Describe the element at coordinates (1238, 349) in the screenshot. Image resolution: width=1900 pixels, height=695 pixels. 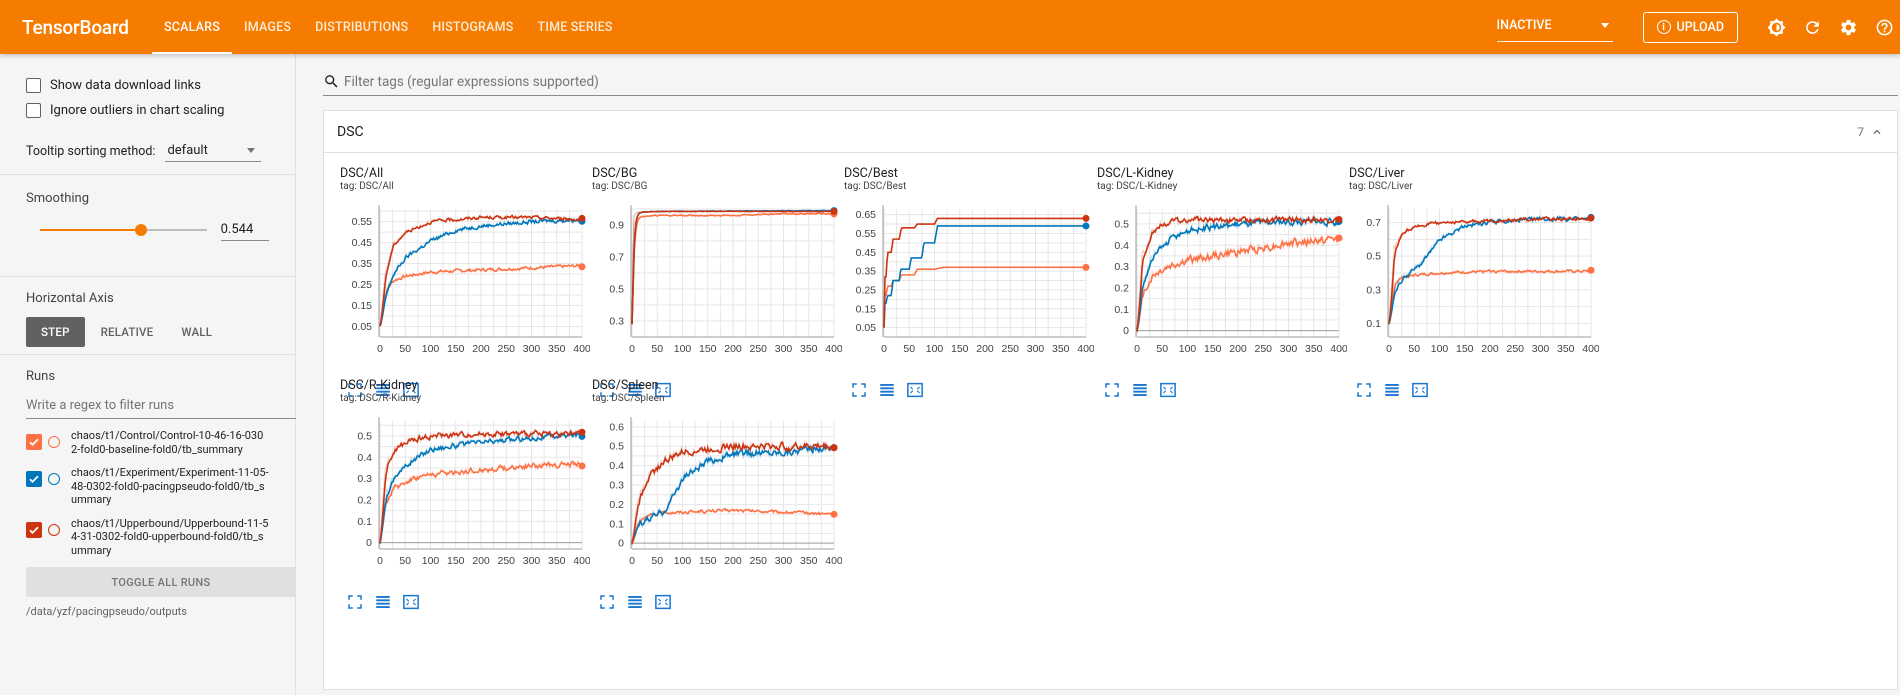
I see `x-tick-label: 200` at that location.